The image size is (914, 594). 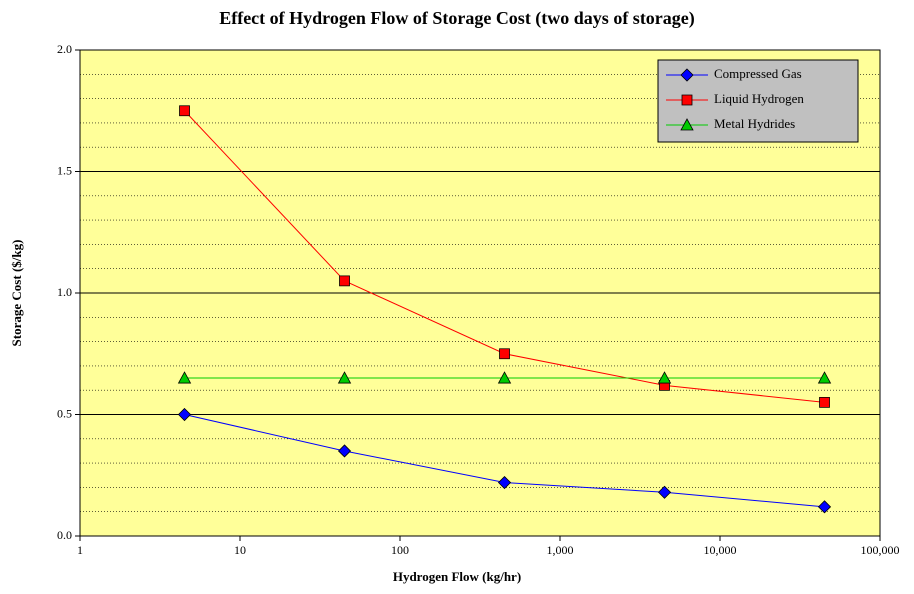 What do you see at coordinates (64, 49) in the screenshot?
I see `y-tick-label: 2.0` at bounding box center [64, 49].